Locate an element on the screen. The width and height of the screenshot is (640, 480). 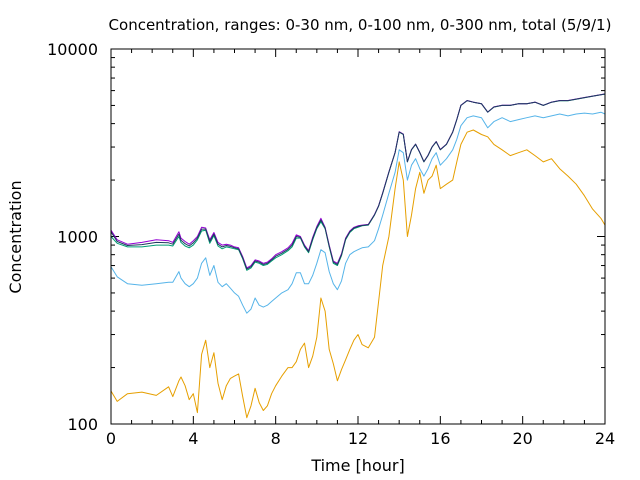
x-tick-label: 12 is located at coordinates (358, 438).